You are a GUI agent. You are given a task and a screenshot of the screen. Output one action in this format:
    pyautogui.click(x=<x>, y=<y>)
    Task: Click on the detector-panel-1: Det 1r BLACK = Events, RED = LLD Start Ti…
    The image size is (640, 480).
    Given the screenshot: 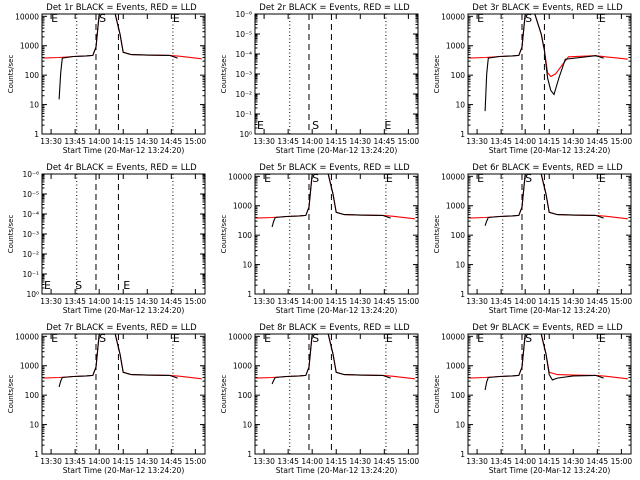 What is the action you would take?
    pyautogui.click(x=106, y=79)
    